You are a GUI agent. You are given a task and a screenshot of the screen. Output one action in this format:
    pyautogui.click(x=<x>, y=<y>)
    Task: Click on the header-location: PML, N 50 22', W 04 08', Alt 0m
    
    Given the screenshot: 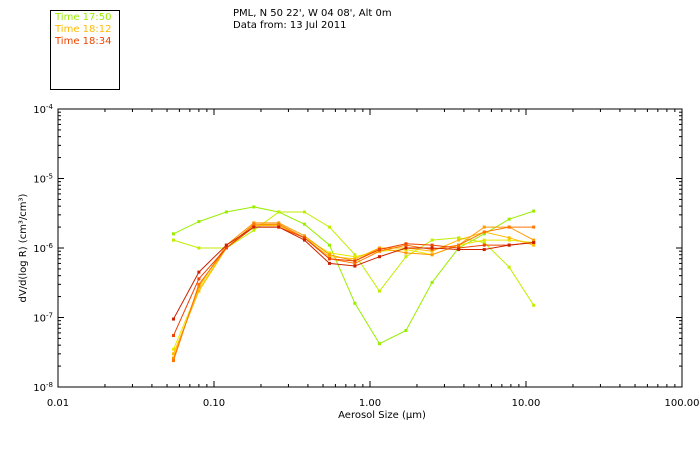 What is the action you would take?
    pyautogui.click(x=312, y=13)
    